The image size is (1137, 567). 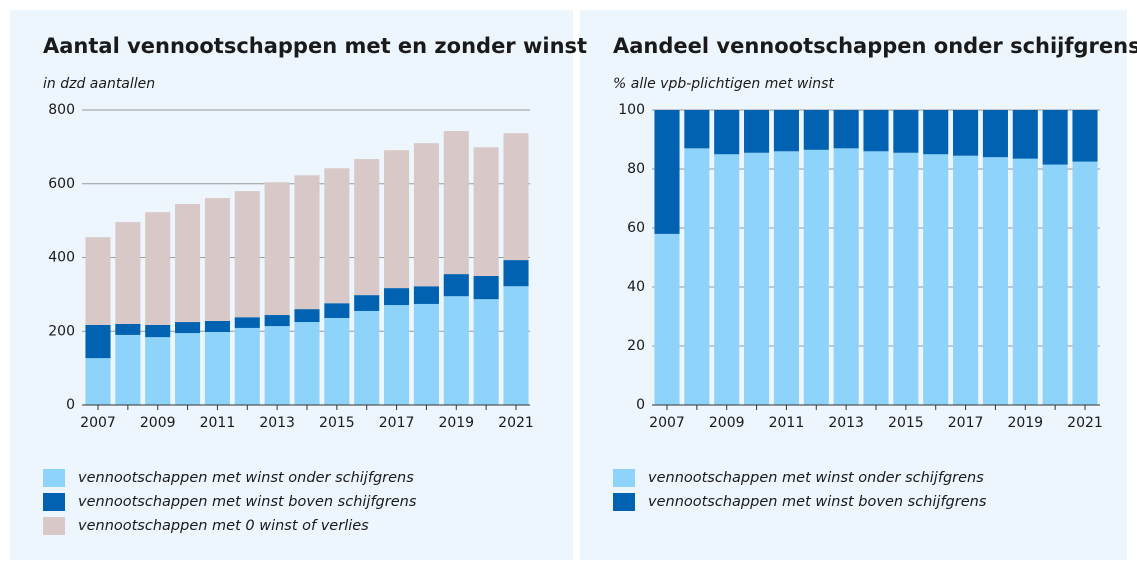 I want to click on chart-subtitle: in dzd aantallen, so click(x=99, y=84).